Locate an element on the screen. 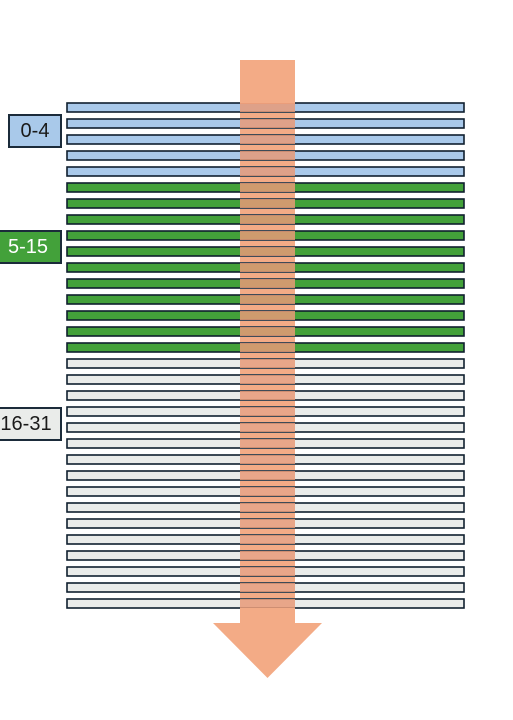 Image resolution: width=513 pixels, height=720 pixels. arrow-shaft-segments is located at coordinates (267, 358).